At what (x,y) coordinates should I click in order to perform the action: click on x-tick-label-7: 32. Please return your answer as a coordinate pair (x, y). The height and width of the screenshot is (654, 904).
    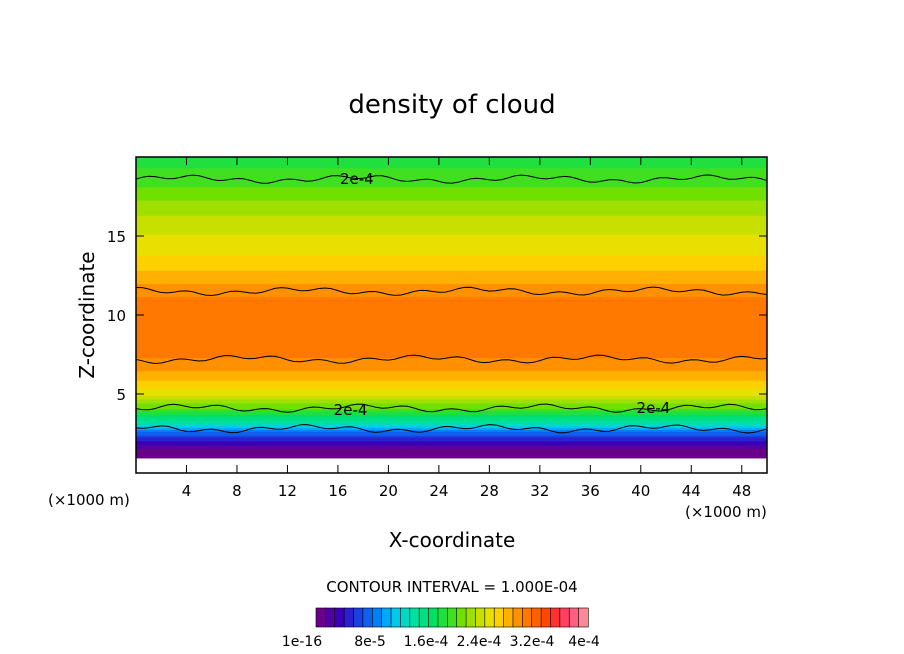
    Looking at the image, I should click on (539, 491).